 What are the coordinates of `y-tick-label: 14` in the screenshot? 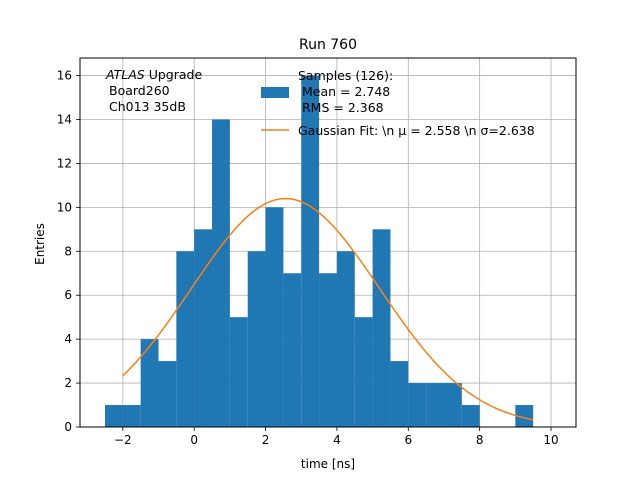 It's located at (64, 120).